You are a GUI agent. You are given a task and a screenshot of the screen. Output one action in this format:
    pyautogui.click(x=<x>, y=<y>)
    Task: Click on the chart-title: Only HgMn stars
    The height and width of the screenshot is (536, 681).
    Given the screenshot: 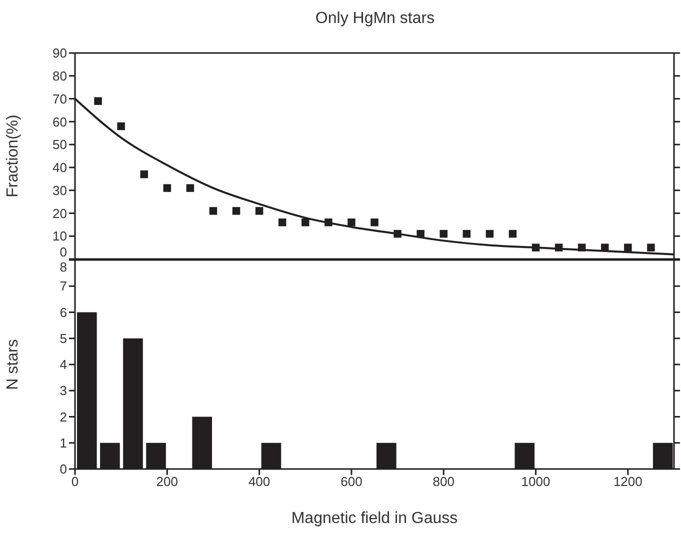 What is the action you would take?
    pyautogui.click(x=375, y=19)
    